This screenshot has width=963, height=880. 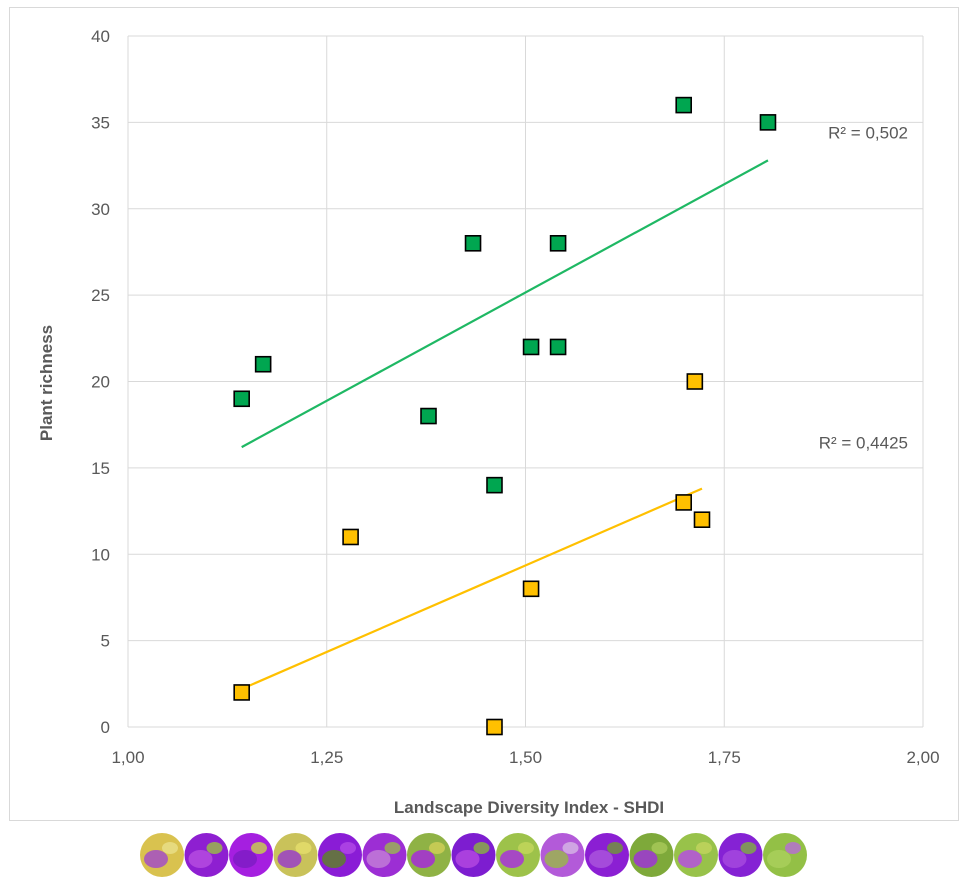 What do you see at coordinates (100, 468) in the screenshot?
I see `y-tick-label: 15` at bounding box center [100, 468].